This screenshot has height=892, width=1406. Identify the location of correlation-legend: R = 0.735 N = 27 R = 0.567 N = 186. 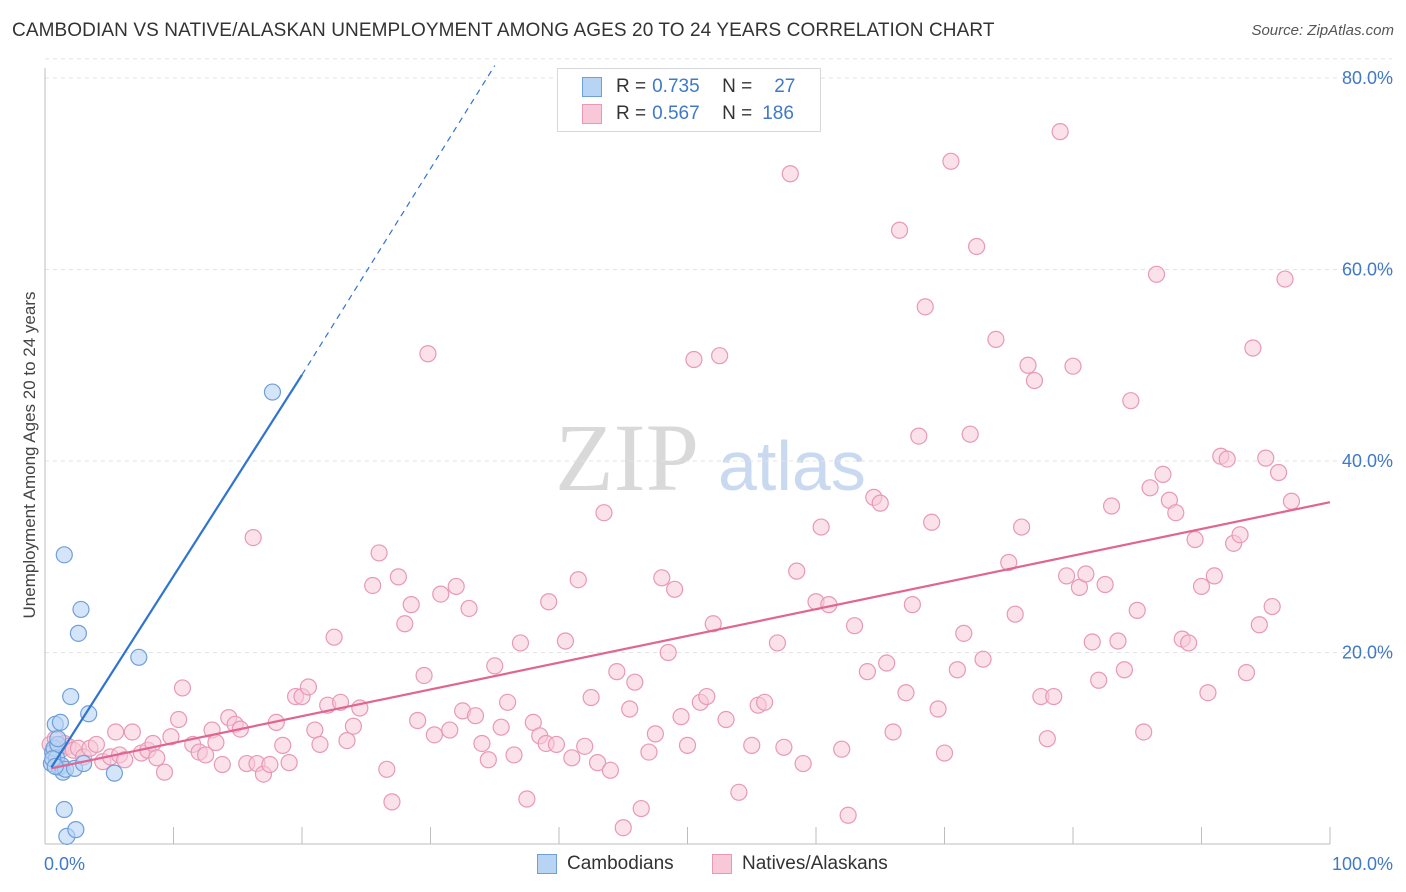
(689, 100).